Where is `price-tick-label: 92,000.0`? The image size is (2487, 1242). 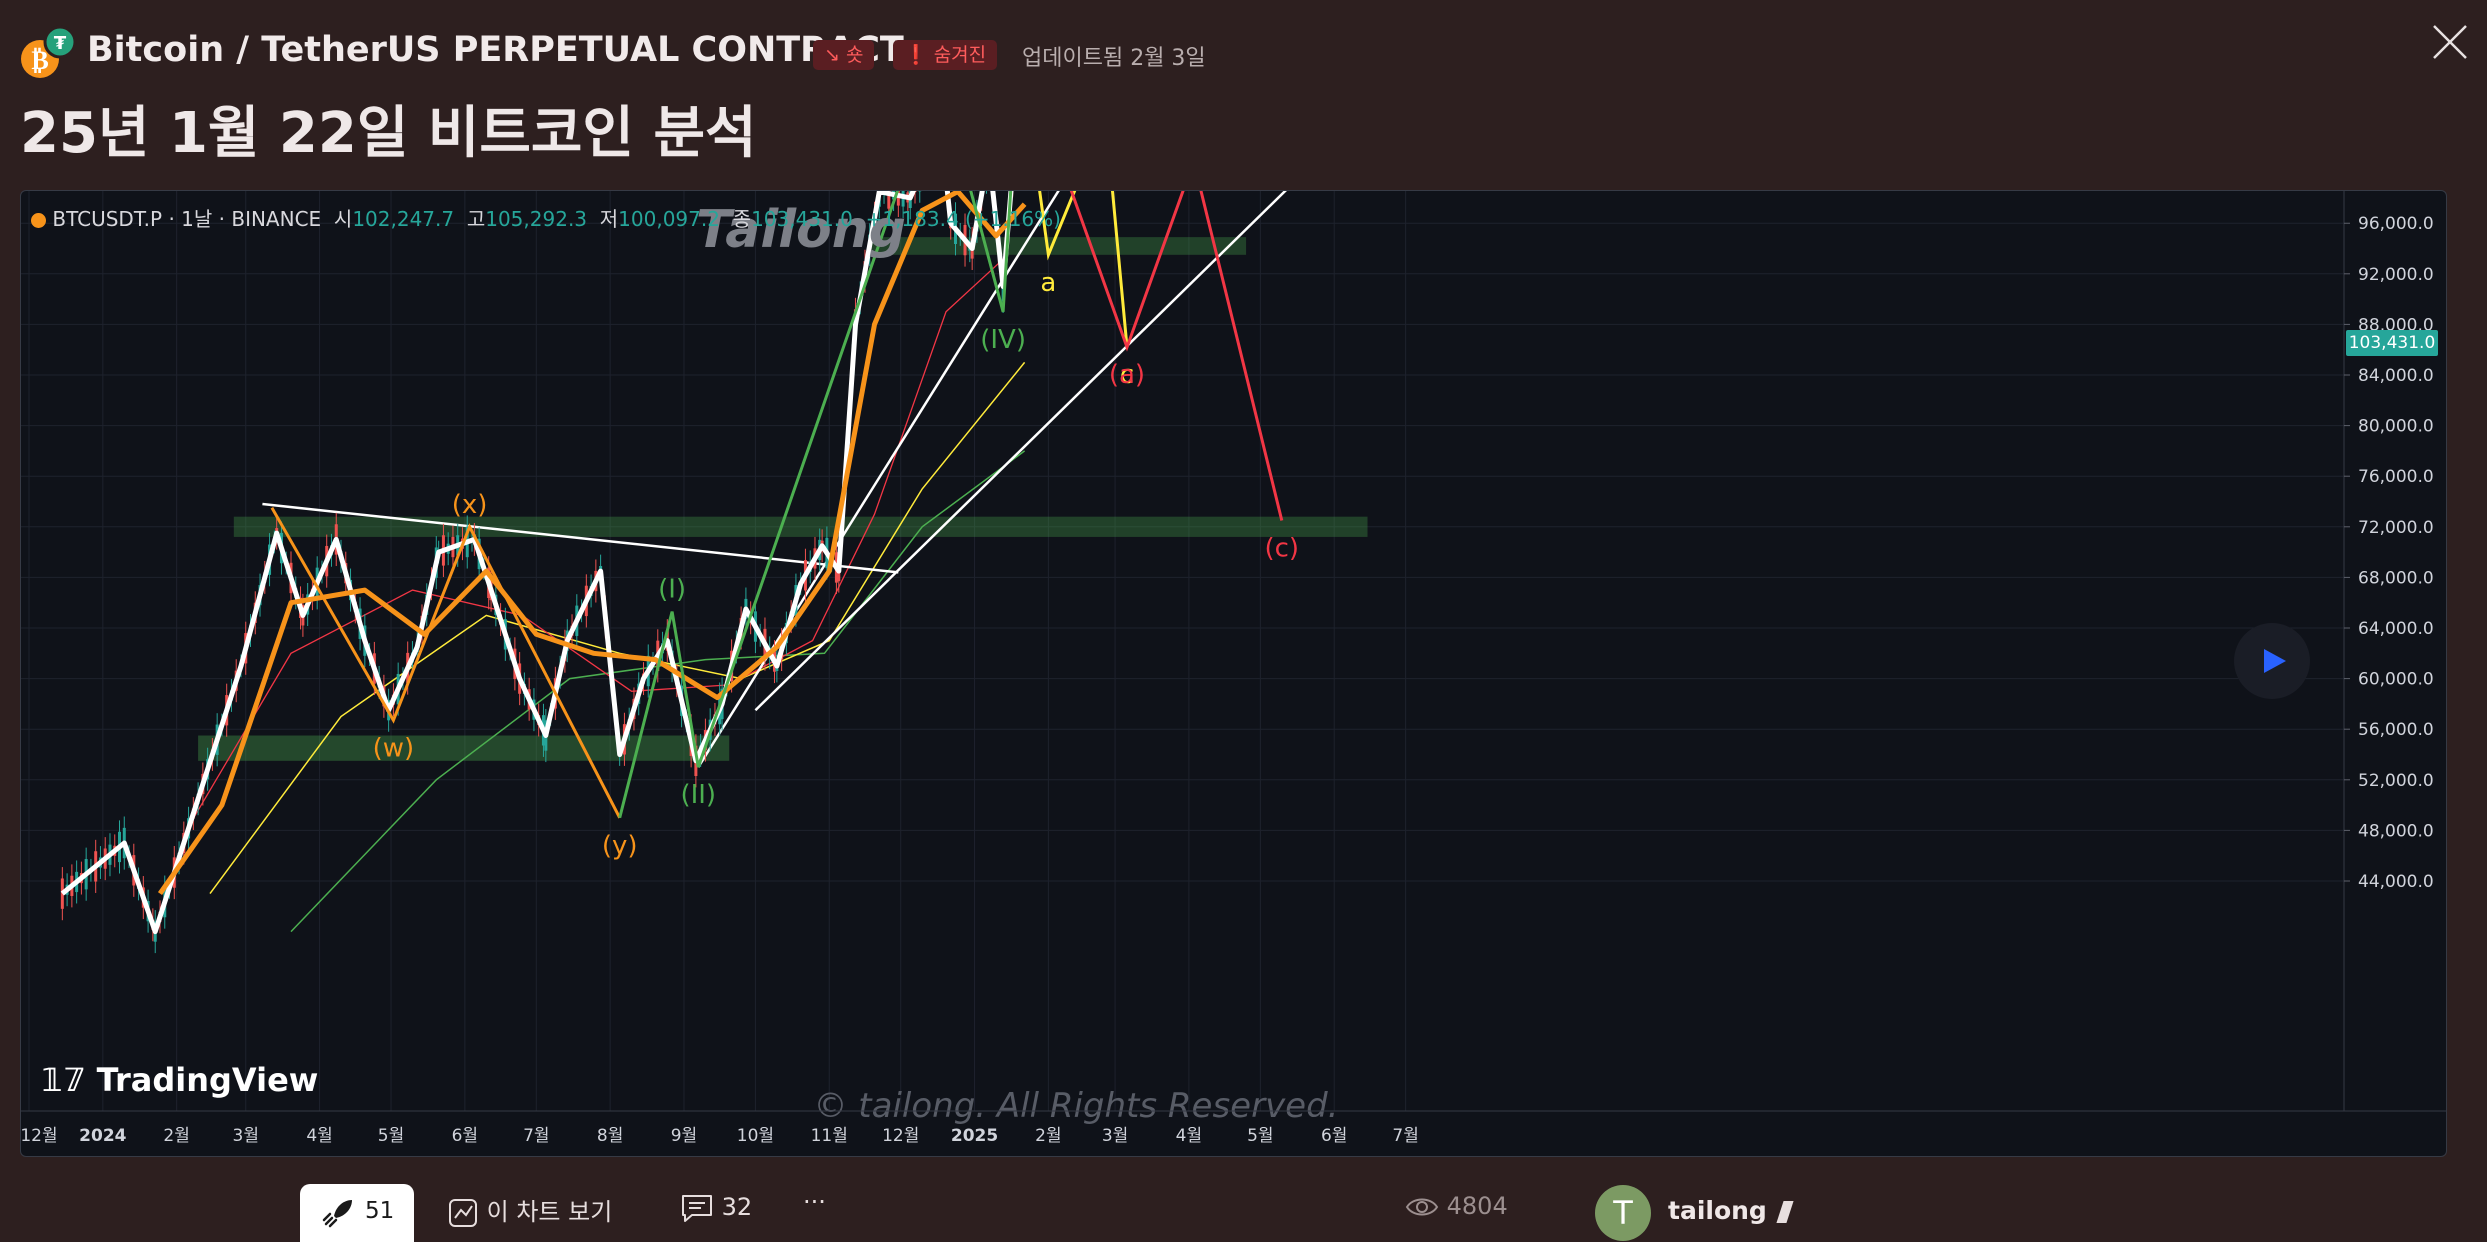 price-tick-label: 92,000.0 is located at coordinates (2396, 275).